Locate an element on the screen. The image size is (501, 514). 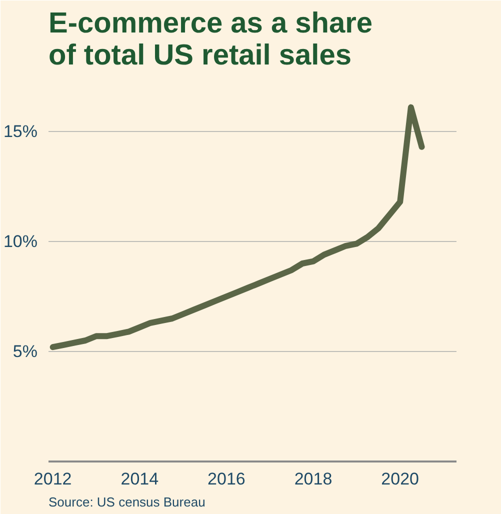
x-tick-label: 2016 is located at coordinates (227, 479).